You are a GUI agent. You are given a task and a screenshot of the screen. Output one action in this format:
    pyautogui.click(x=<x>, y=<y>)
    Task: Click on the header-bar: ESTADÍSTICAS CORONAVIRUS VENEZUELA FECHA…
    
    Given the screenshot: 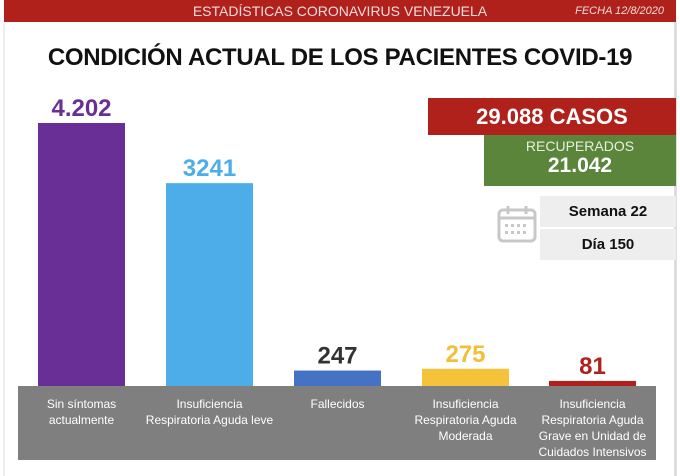 What is the action you would take?
    pyautogui.click(x=340, y=11)
    